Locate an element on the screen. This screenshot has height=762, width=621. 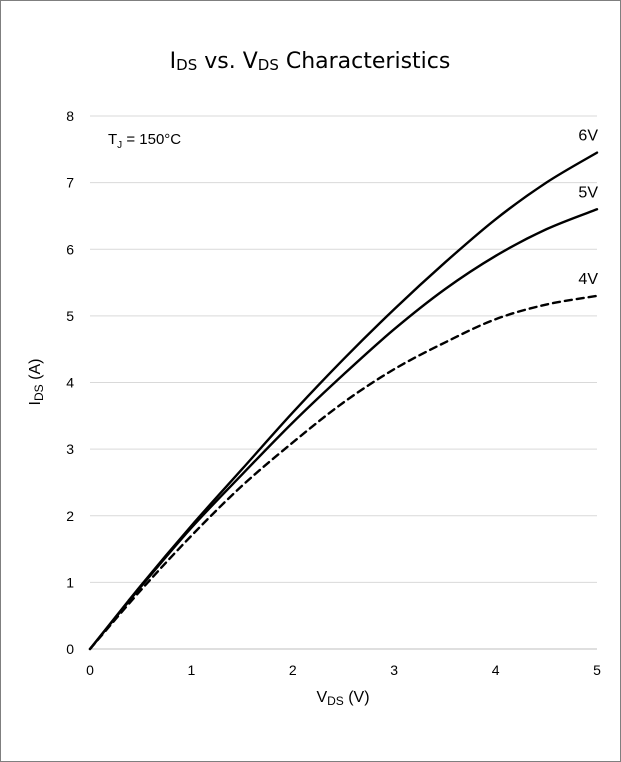
title-sub1: DS is located at coordinates (186, 65).